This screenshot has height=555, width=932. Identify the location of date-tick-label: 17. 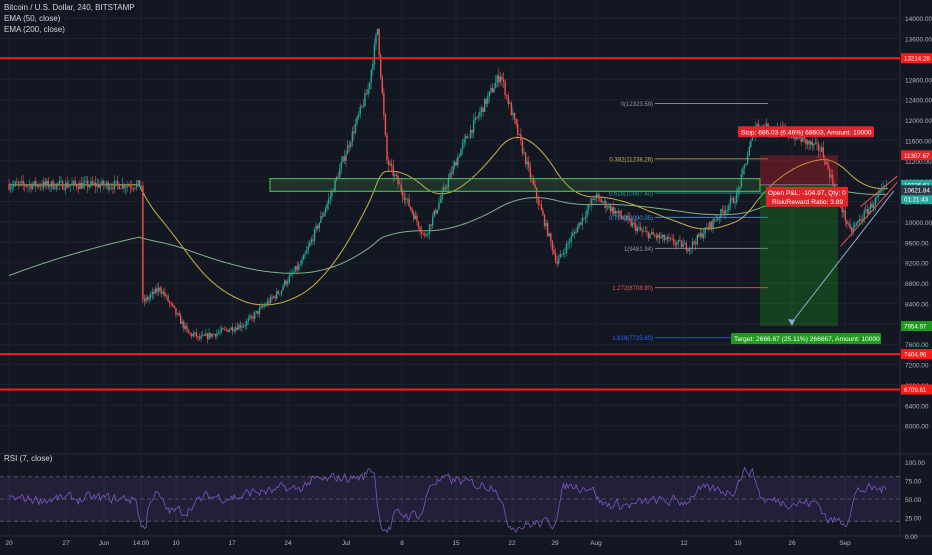
(232, 543).